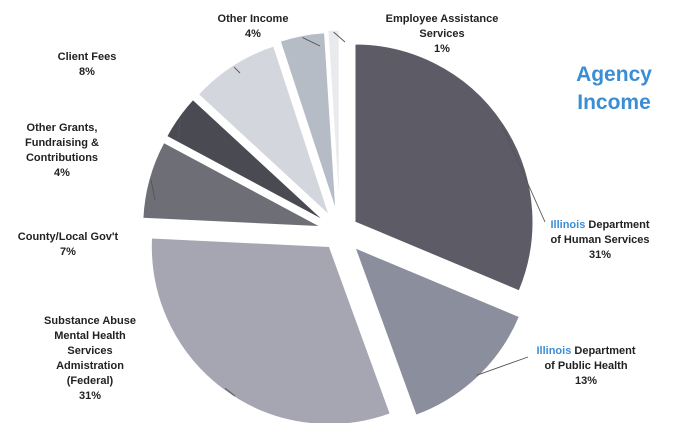  Describe the element at coordinates (90, 381) in the screenshot. I see `slice-label-line: (Federal)` at that location.